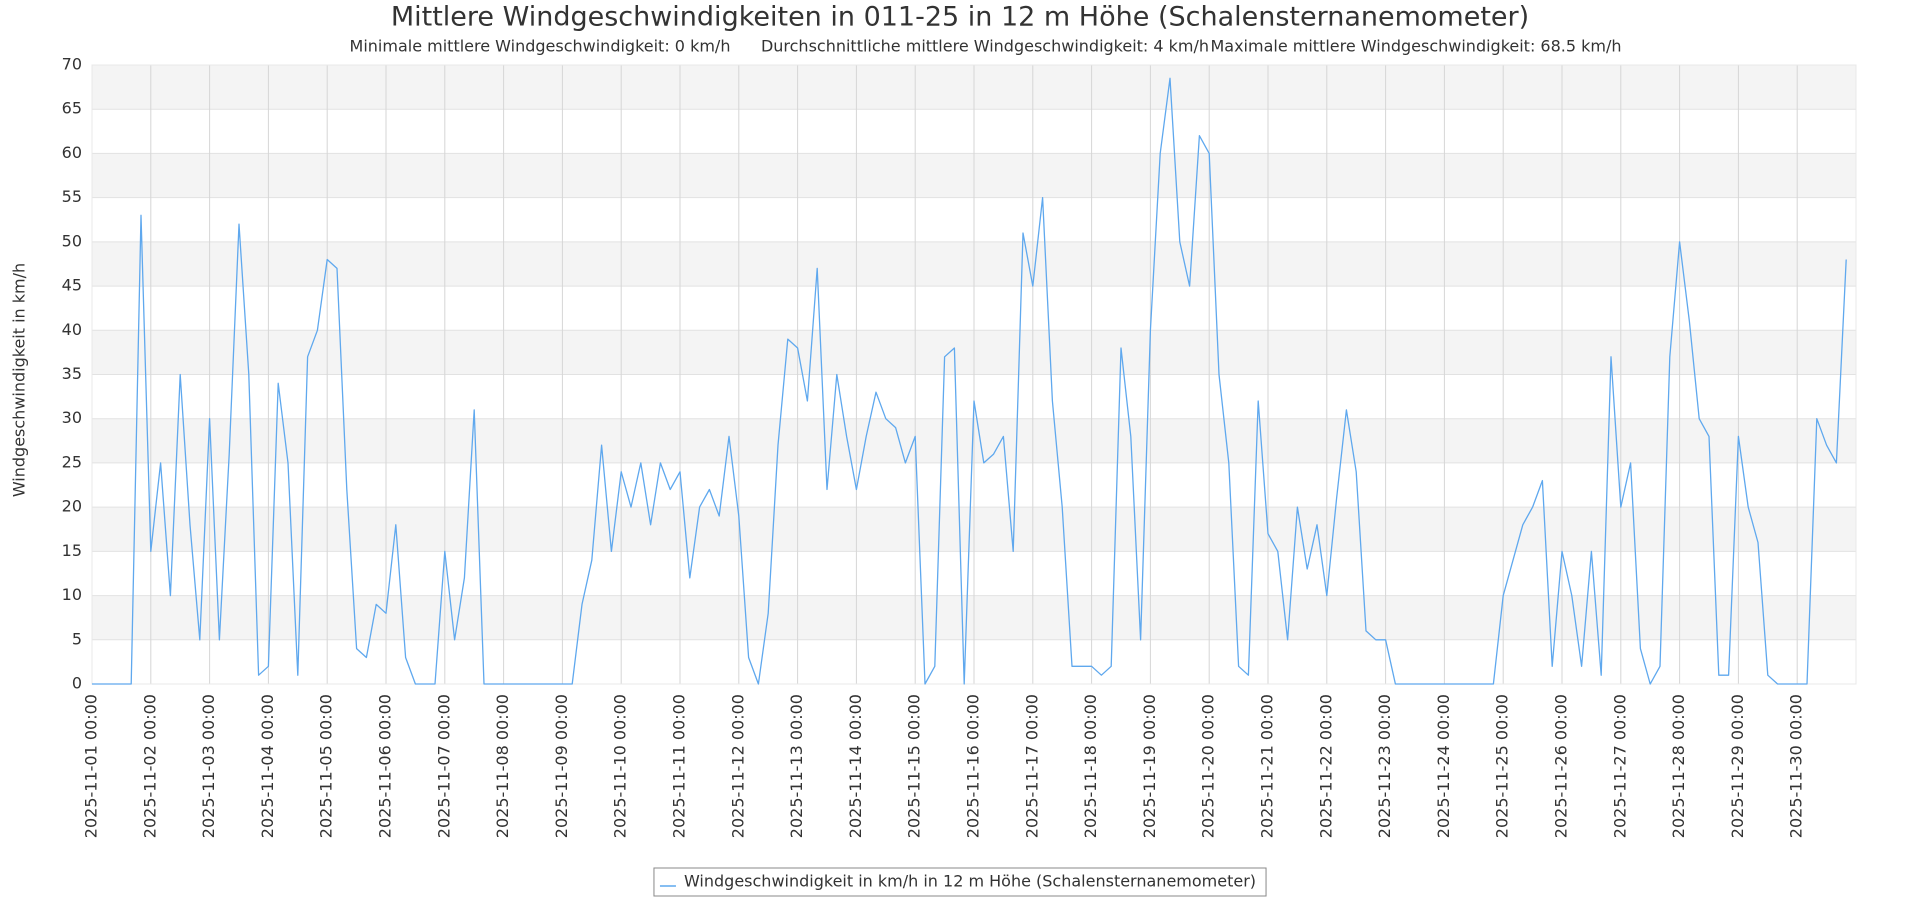  What do you see at coordinates (72, 240) in the screenshot?
I see `y-tick-label: 50` at bounding box center [72, 240].